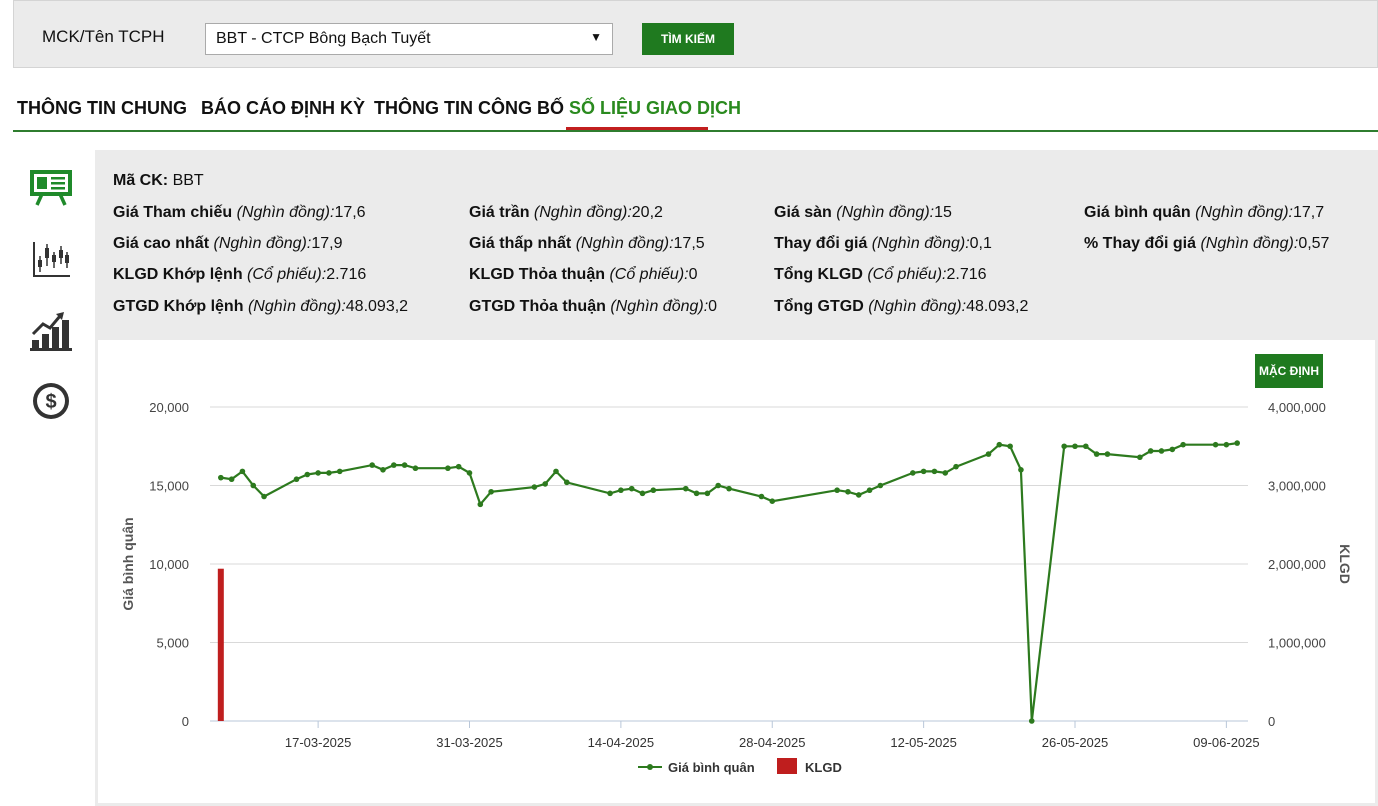 The width and height of the screenshot is (1378, 806). Describe the element at coordinates (1137, 212) in the screenshot. I see `info-field-label: Giá bình quân` at that location.